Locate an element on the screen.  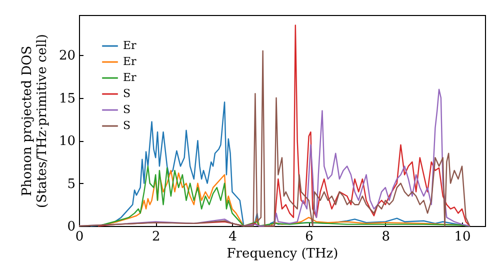
y-tick-label: 20 is located at coordinates (67, 56).